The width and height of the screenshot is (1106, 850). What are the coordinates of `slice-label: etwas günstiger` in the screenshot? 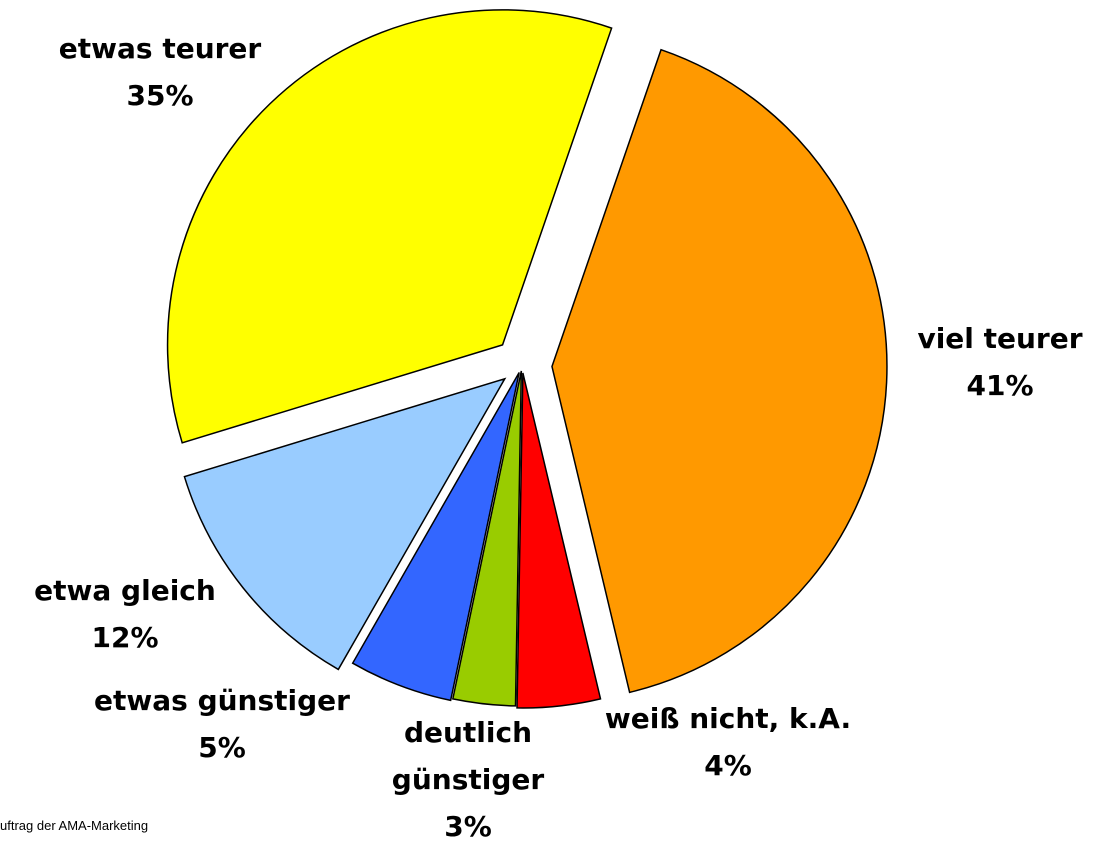 It's located at (222, 700).